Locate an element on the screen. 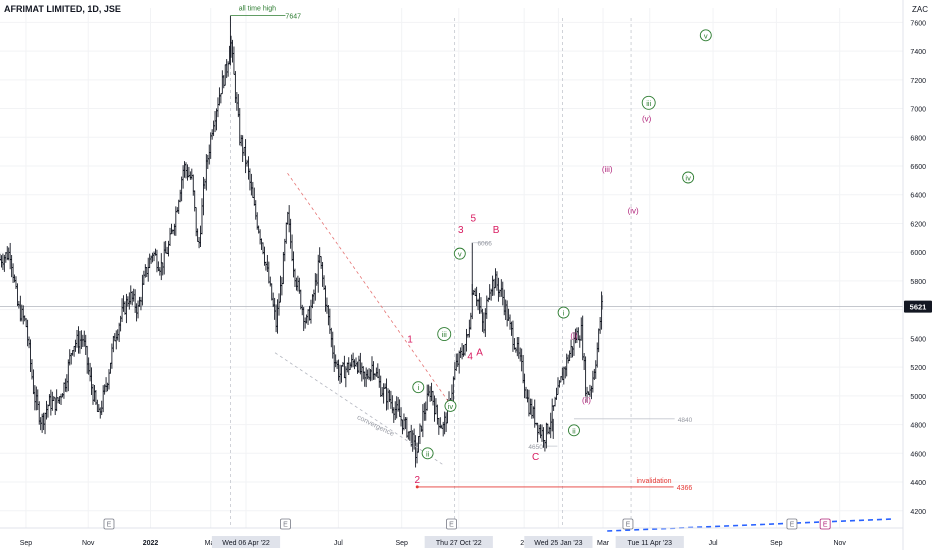 This screenshot has width=932, height=550. wave-label-primary: C is located at coordinates (535, 457).